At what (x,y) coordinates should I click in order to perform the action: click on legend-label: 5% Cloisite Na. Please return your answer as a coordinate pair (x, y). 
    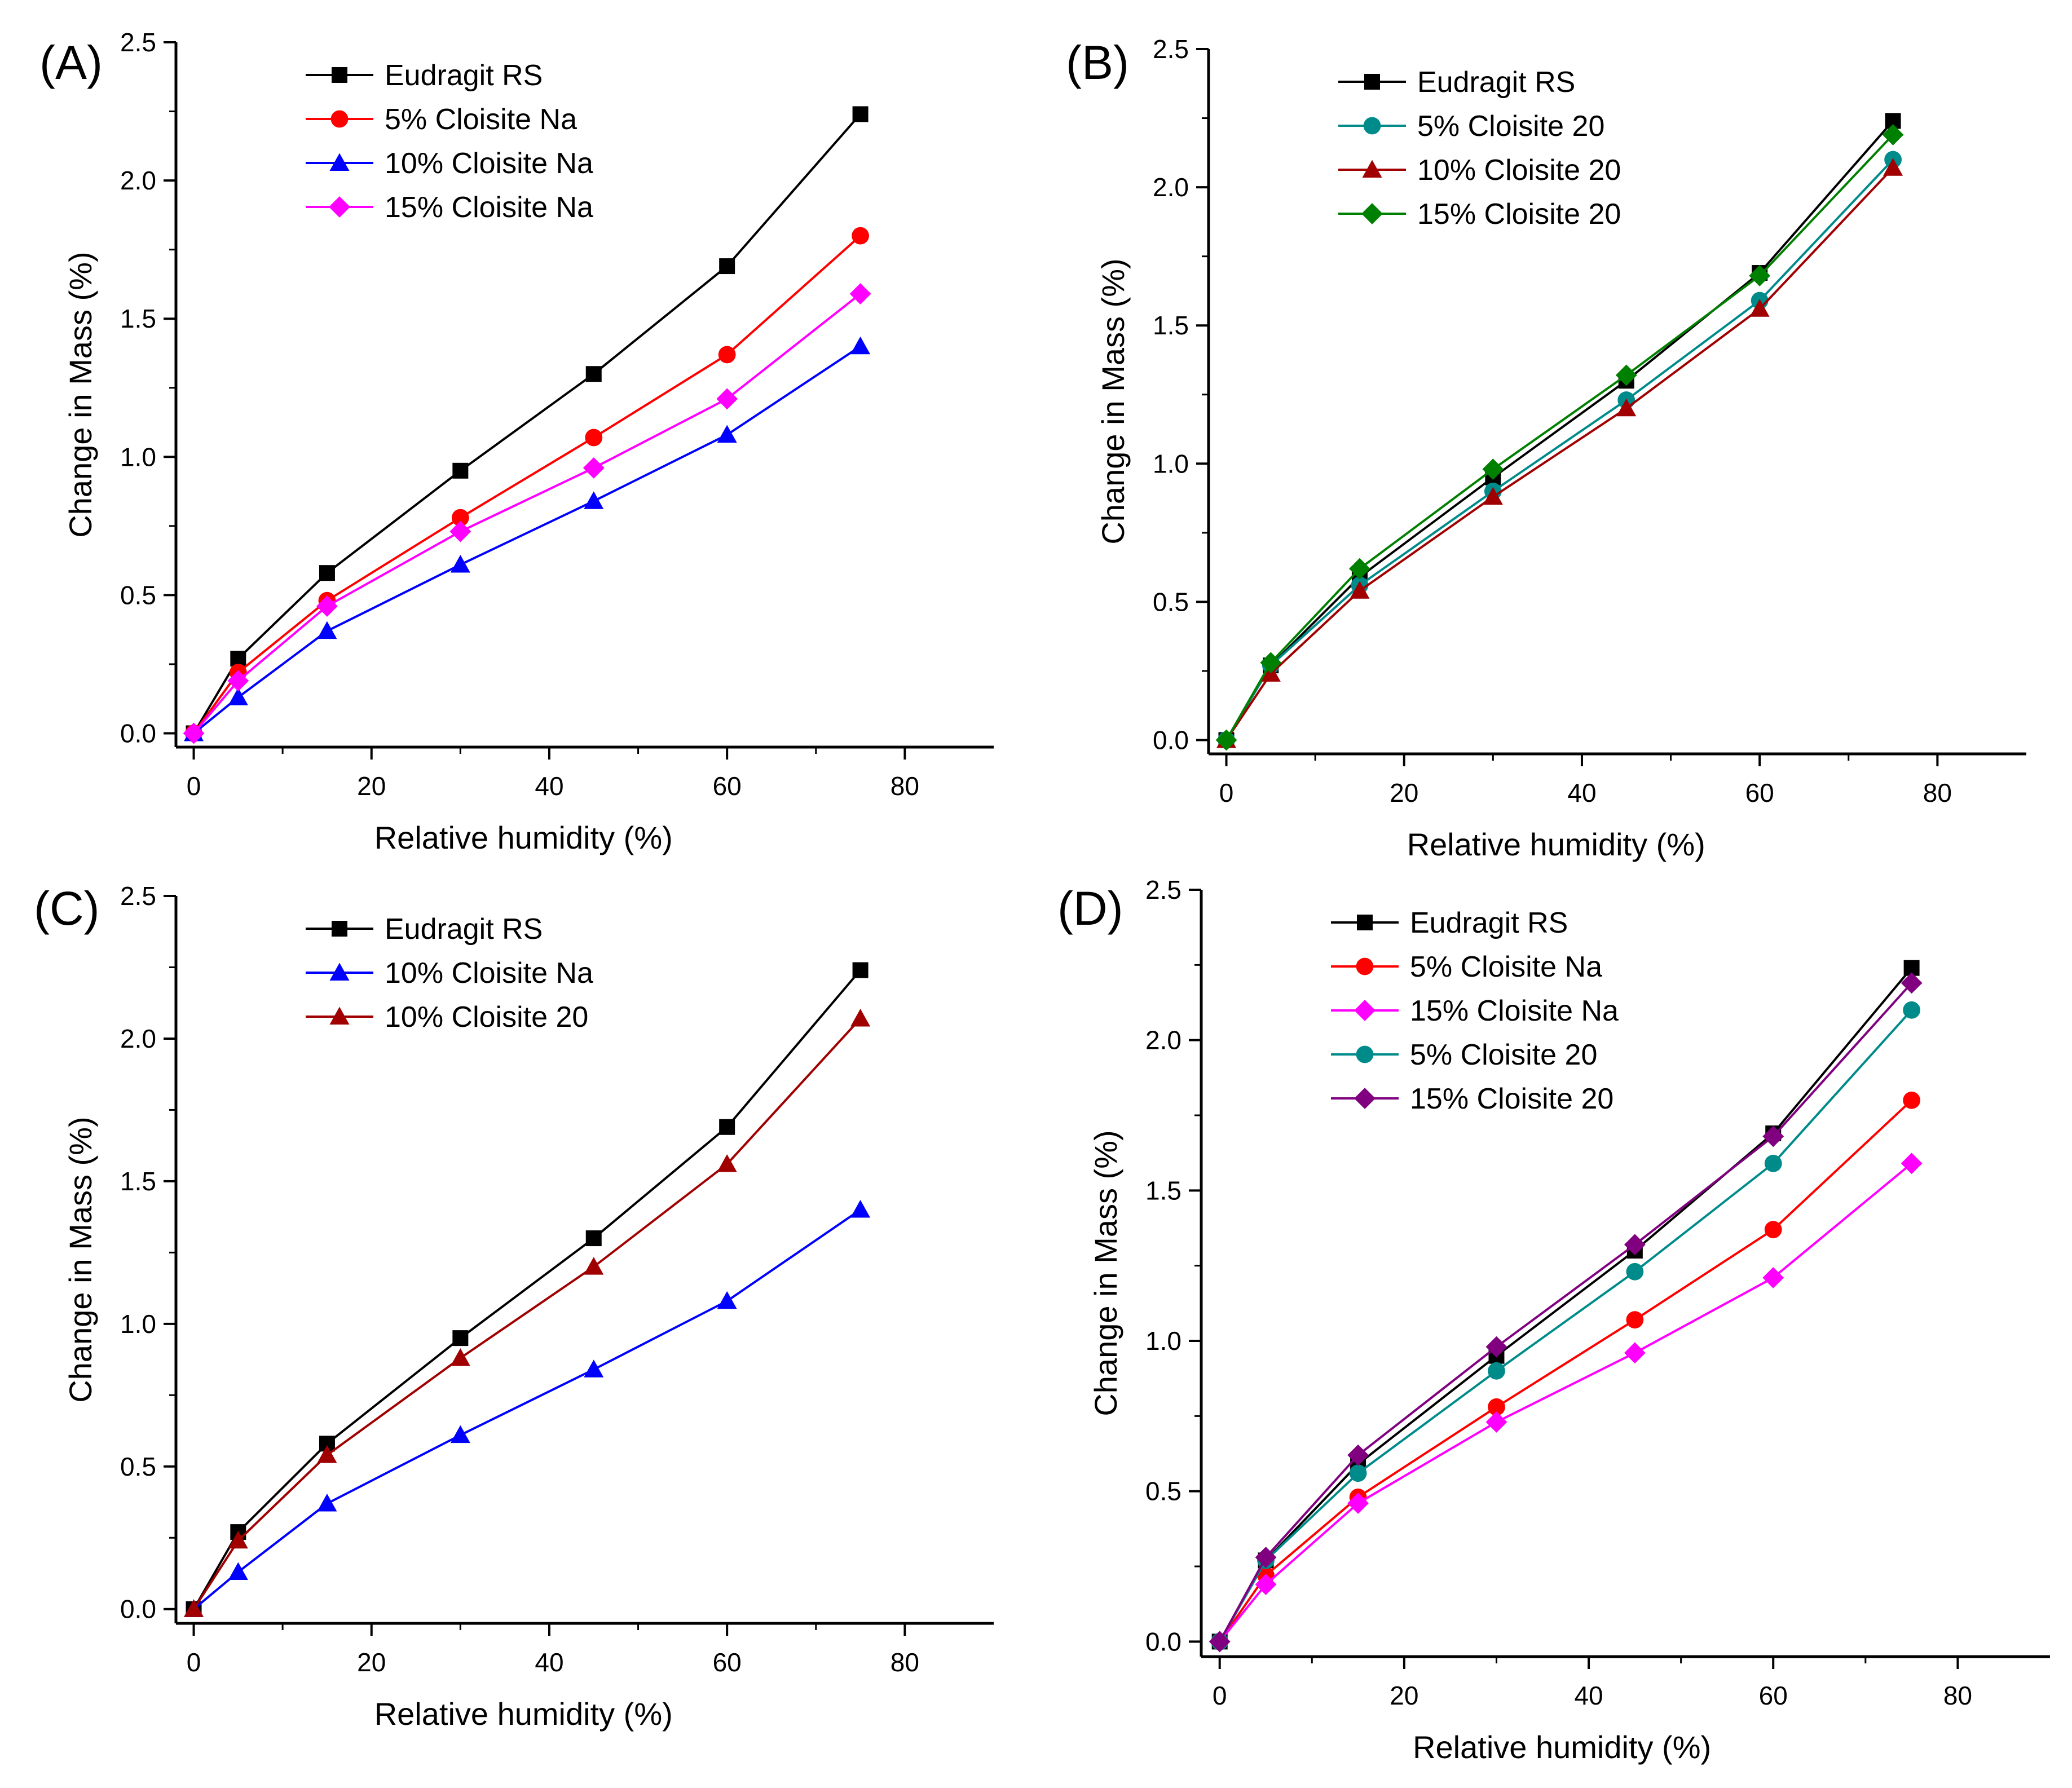
    Looking at the image, I should click on (1506, 967).